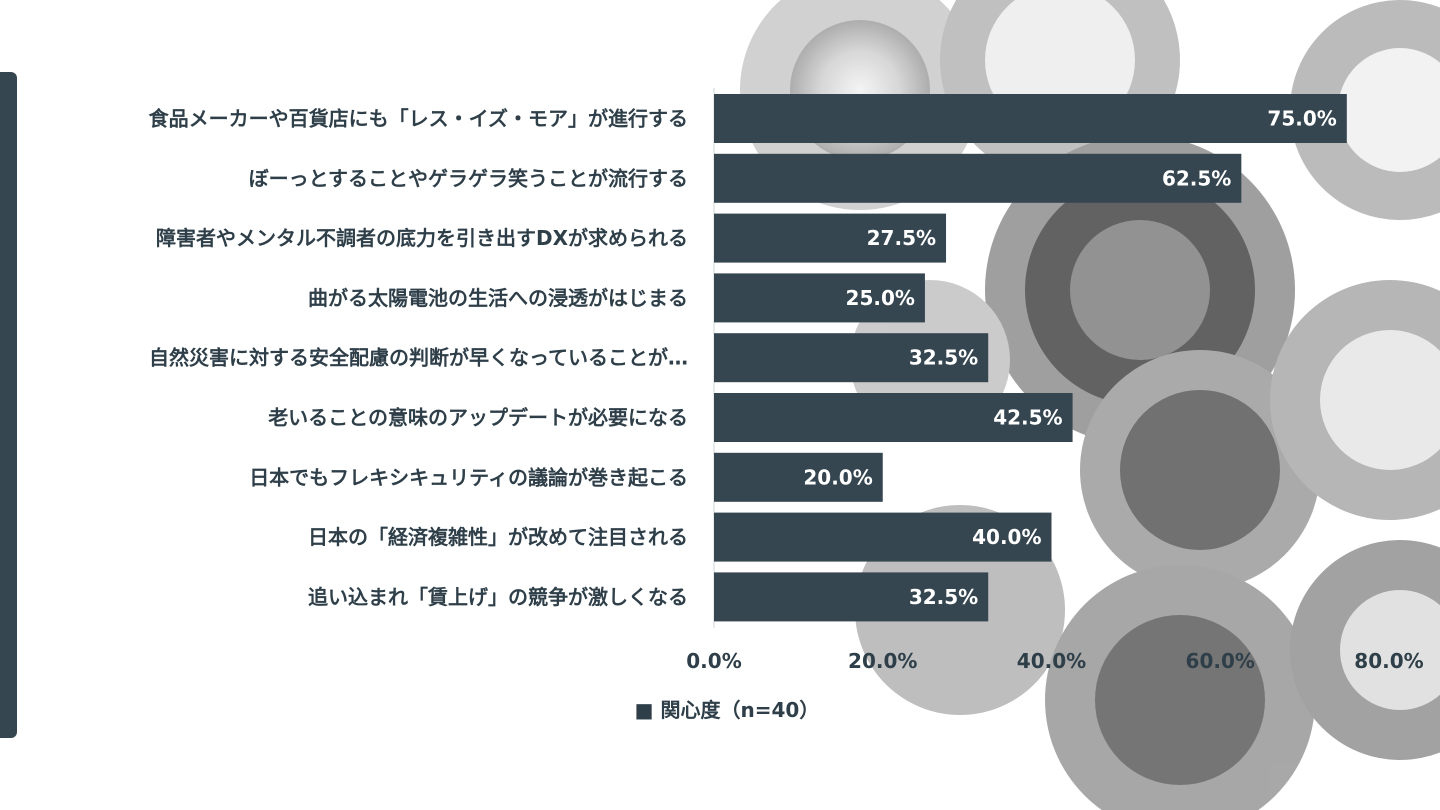 This screenshot has width=1440, height=810. What do you see at coordinates (943, 597) in the screenshot?
I see `value-label-9: 32.5%` at bounding box center [943, 597].